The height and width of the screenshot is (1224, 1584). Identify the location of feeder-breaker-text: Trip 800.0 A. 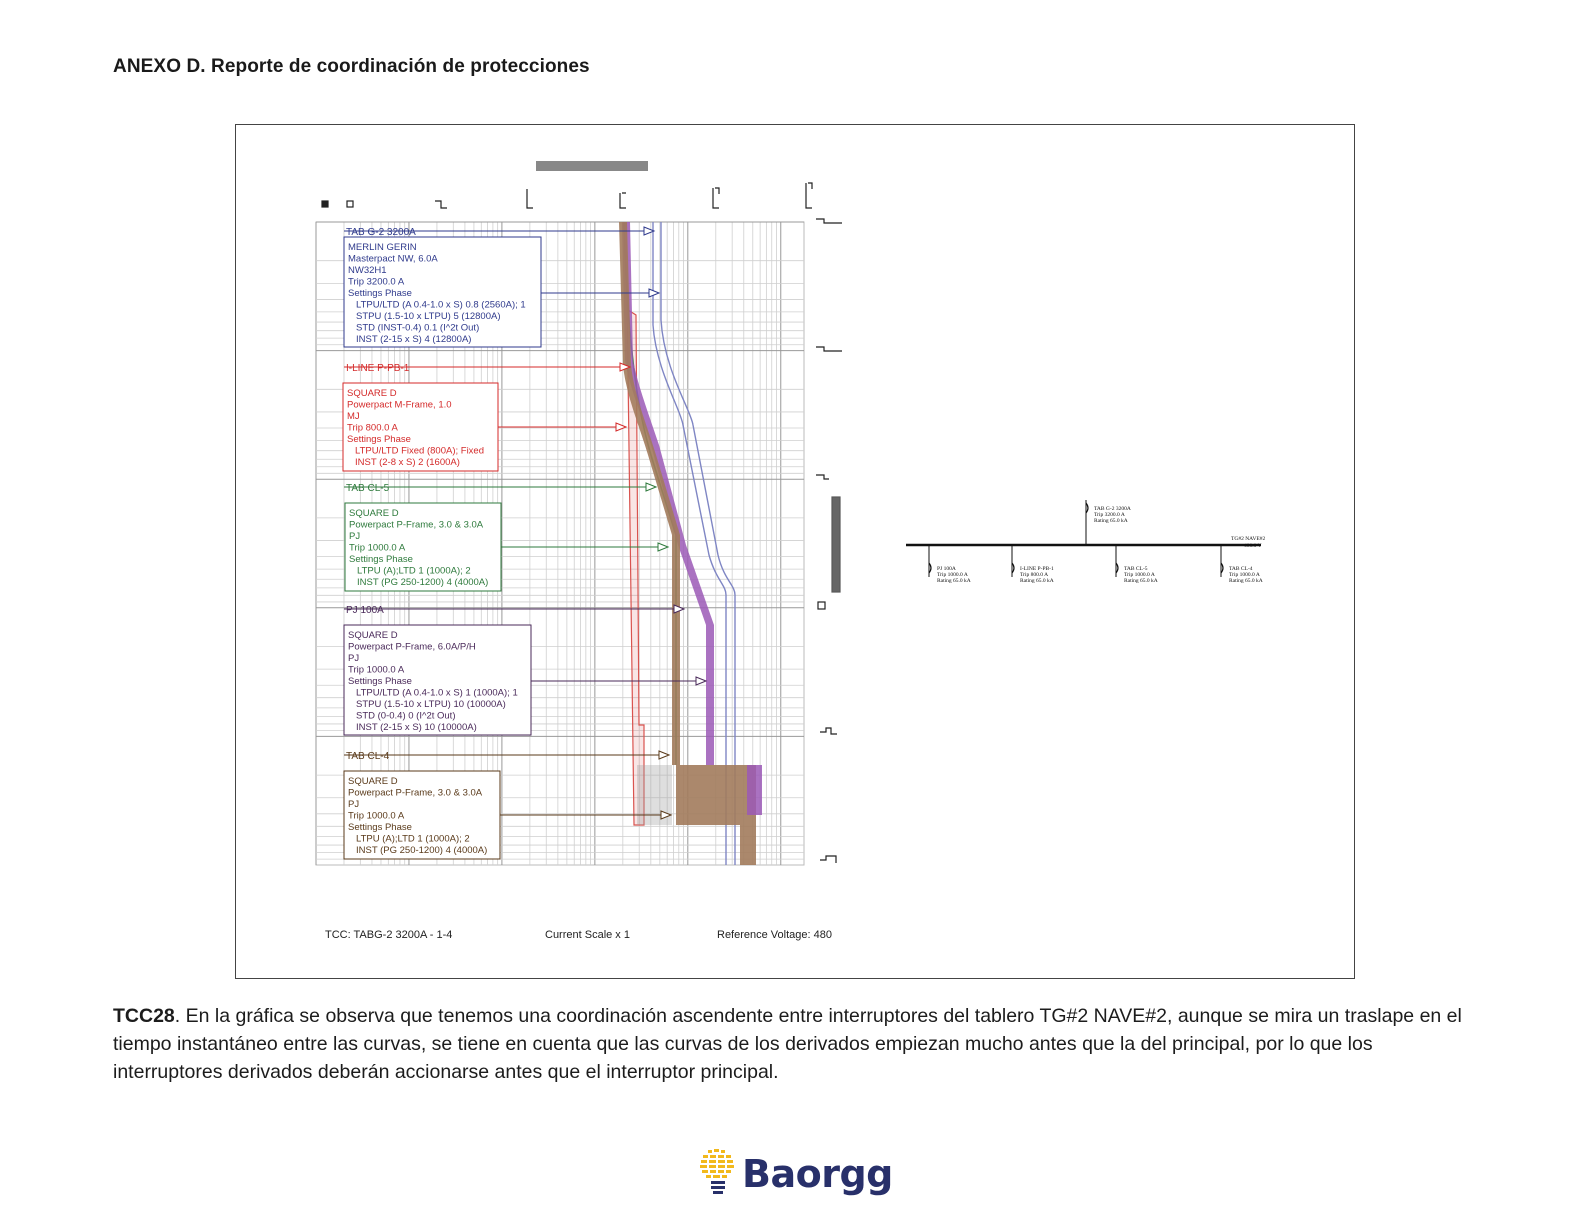
(1034, 575).